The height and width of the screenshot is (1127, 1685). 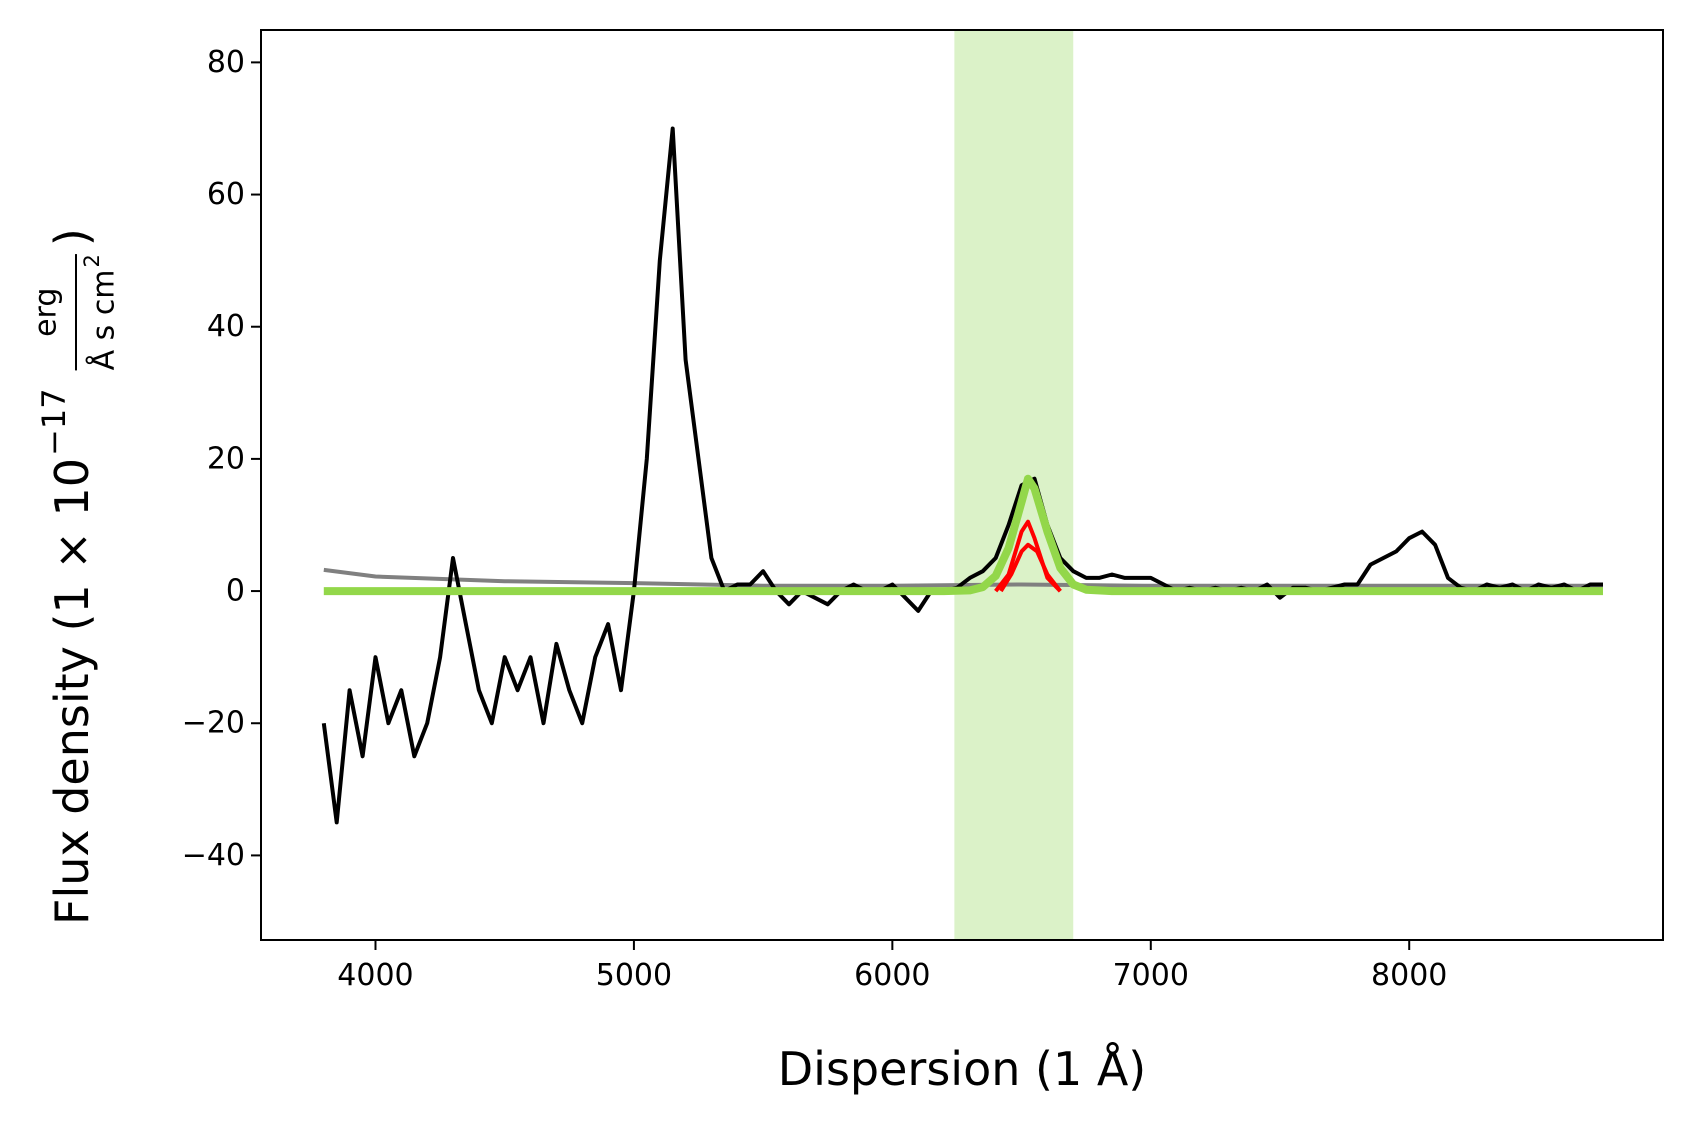 I want to click on y-label-exponent: −17, so click(x=54, y=422).